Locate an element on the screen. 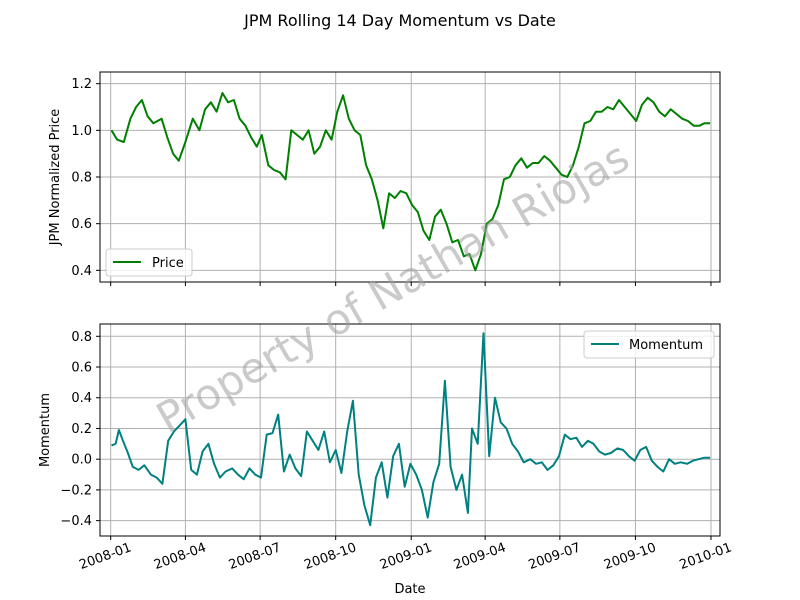  momentum-y-axis-label: Momentum is located at coordinates (45, 430).